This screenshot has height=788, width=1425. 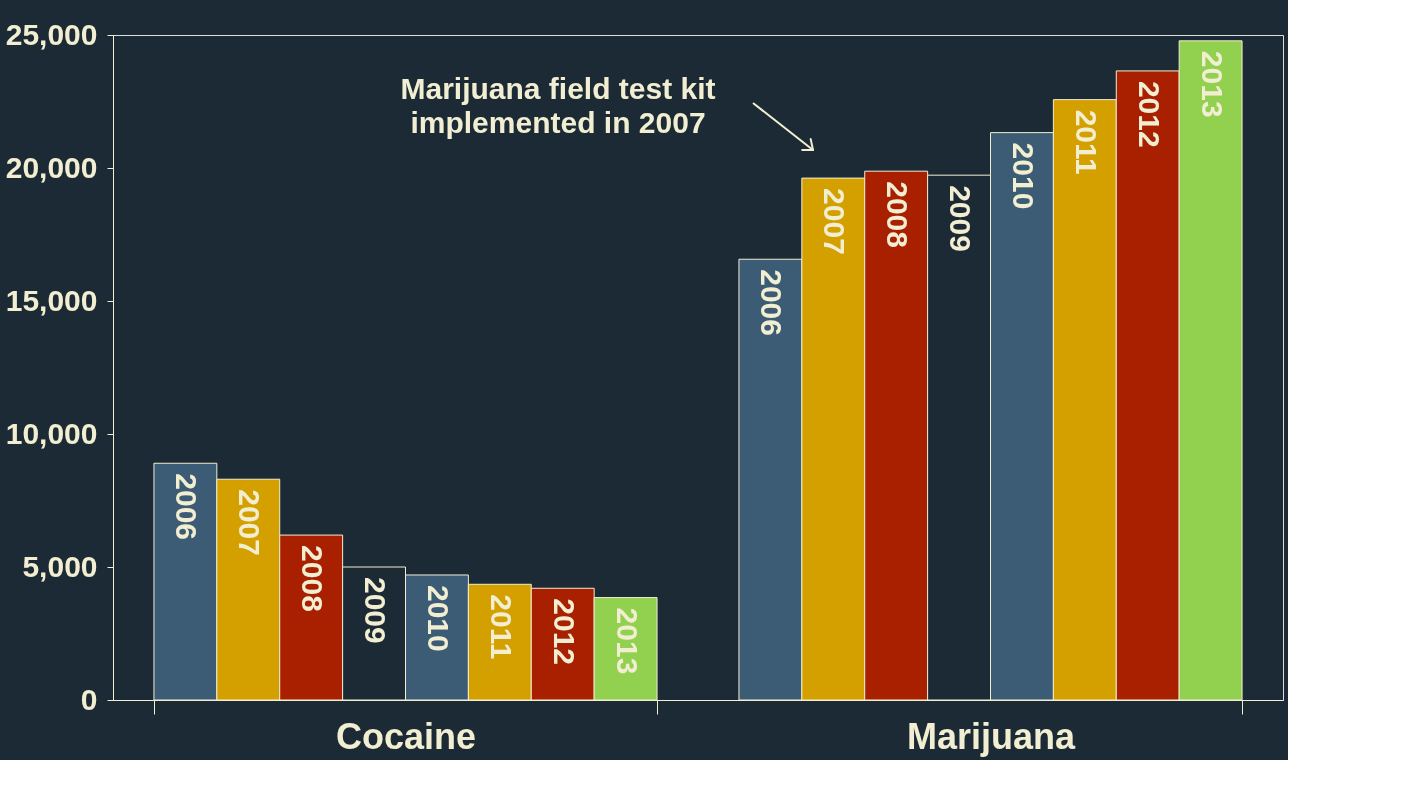 I want to click on x-tick-label: Marijuana, so click(x=991, y=736).